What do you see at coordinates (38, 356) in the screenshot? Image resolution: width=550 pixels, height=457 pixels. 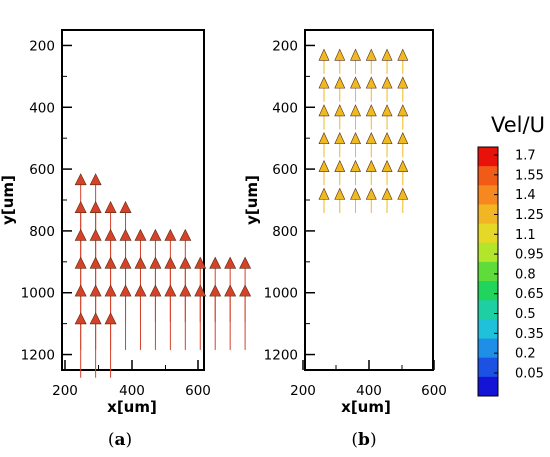 I see `panel-a-y-tick-label: 1200` at bounding box center [38, 356].